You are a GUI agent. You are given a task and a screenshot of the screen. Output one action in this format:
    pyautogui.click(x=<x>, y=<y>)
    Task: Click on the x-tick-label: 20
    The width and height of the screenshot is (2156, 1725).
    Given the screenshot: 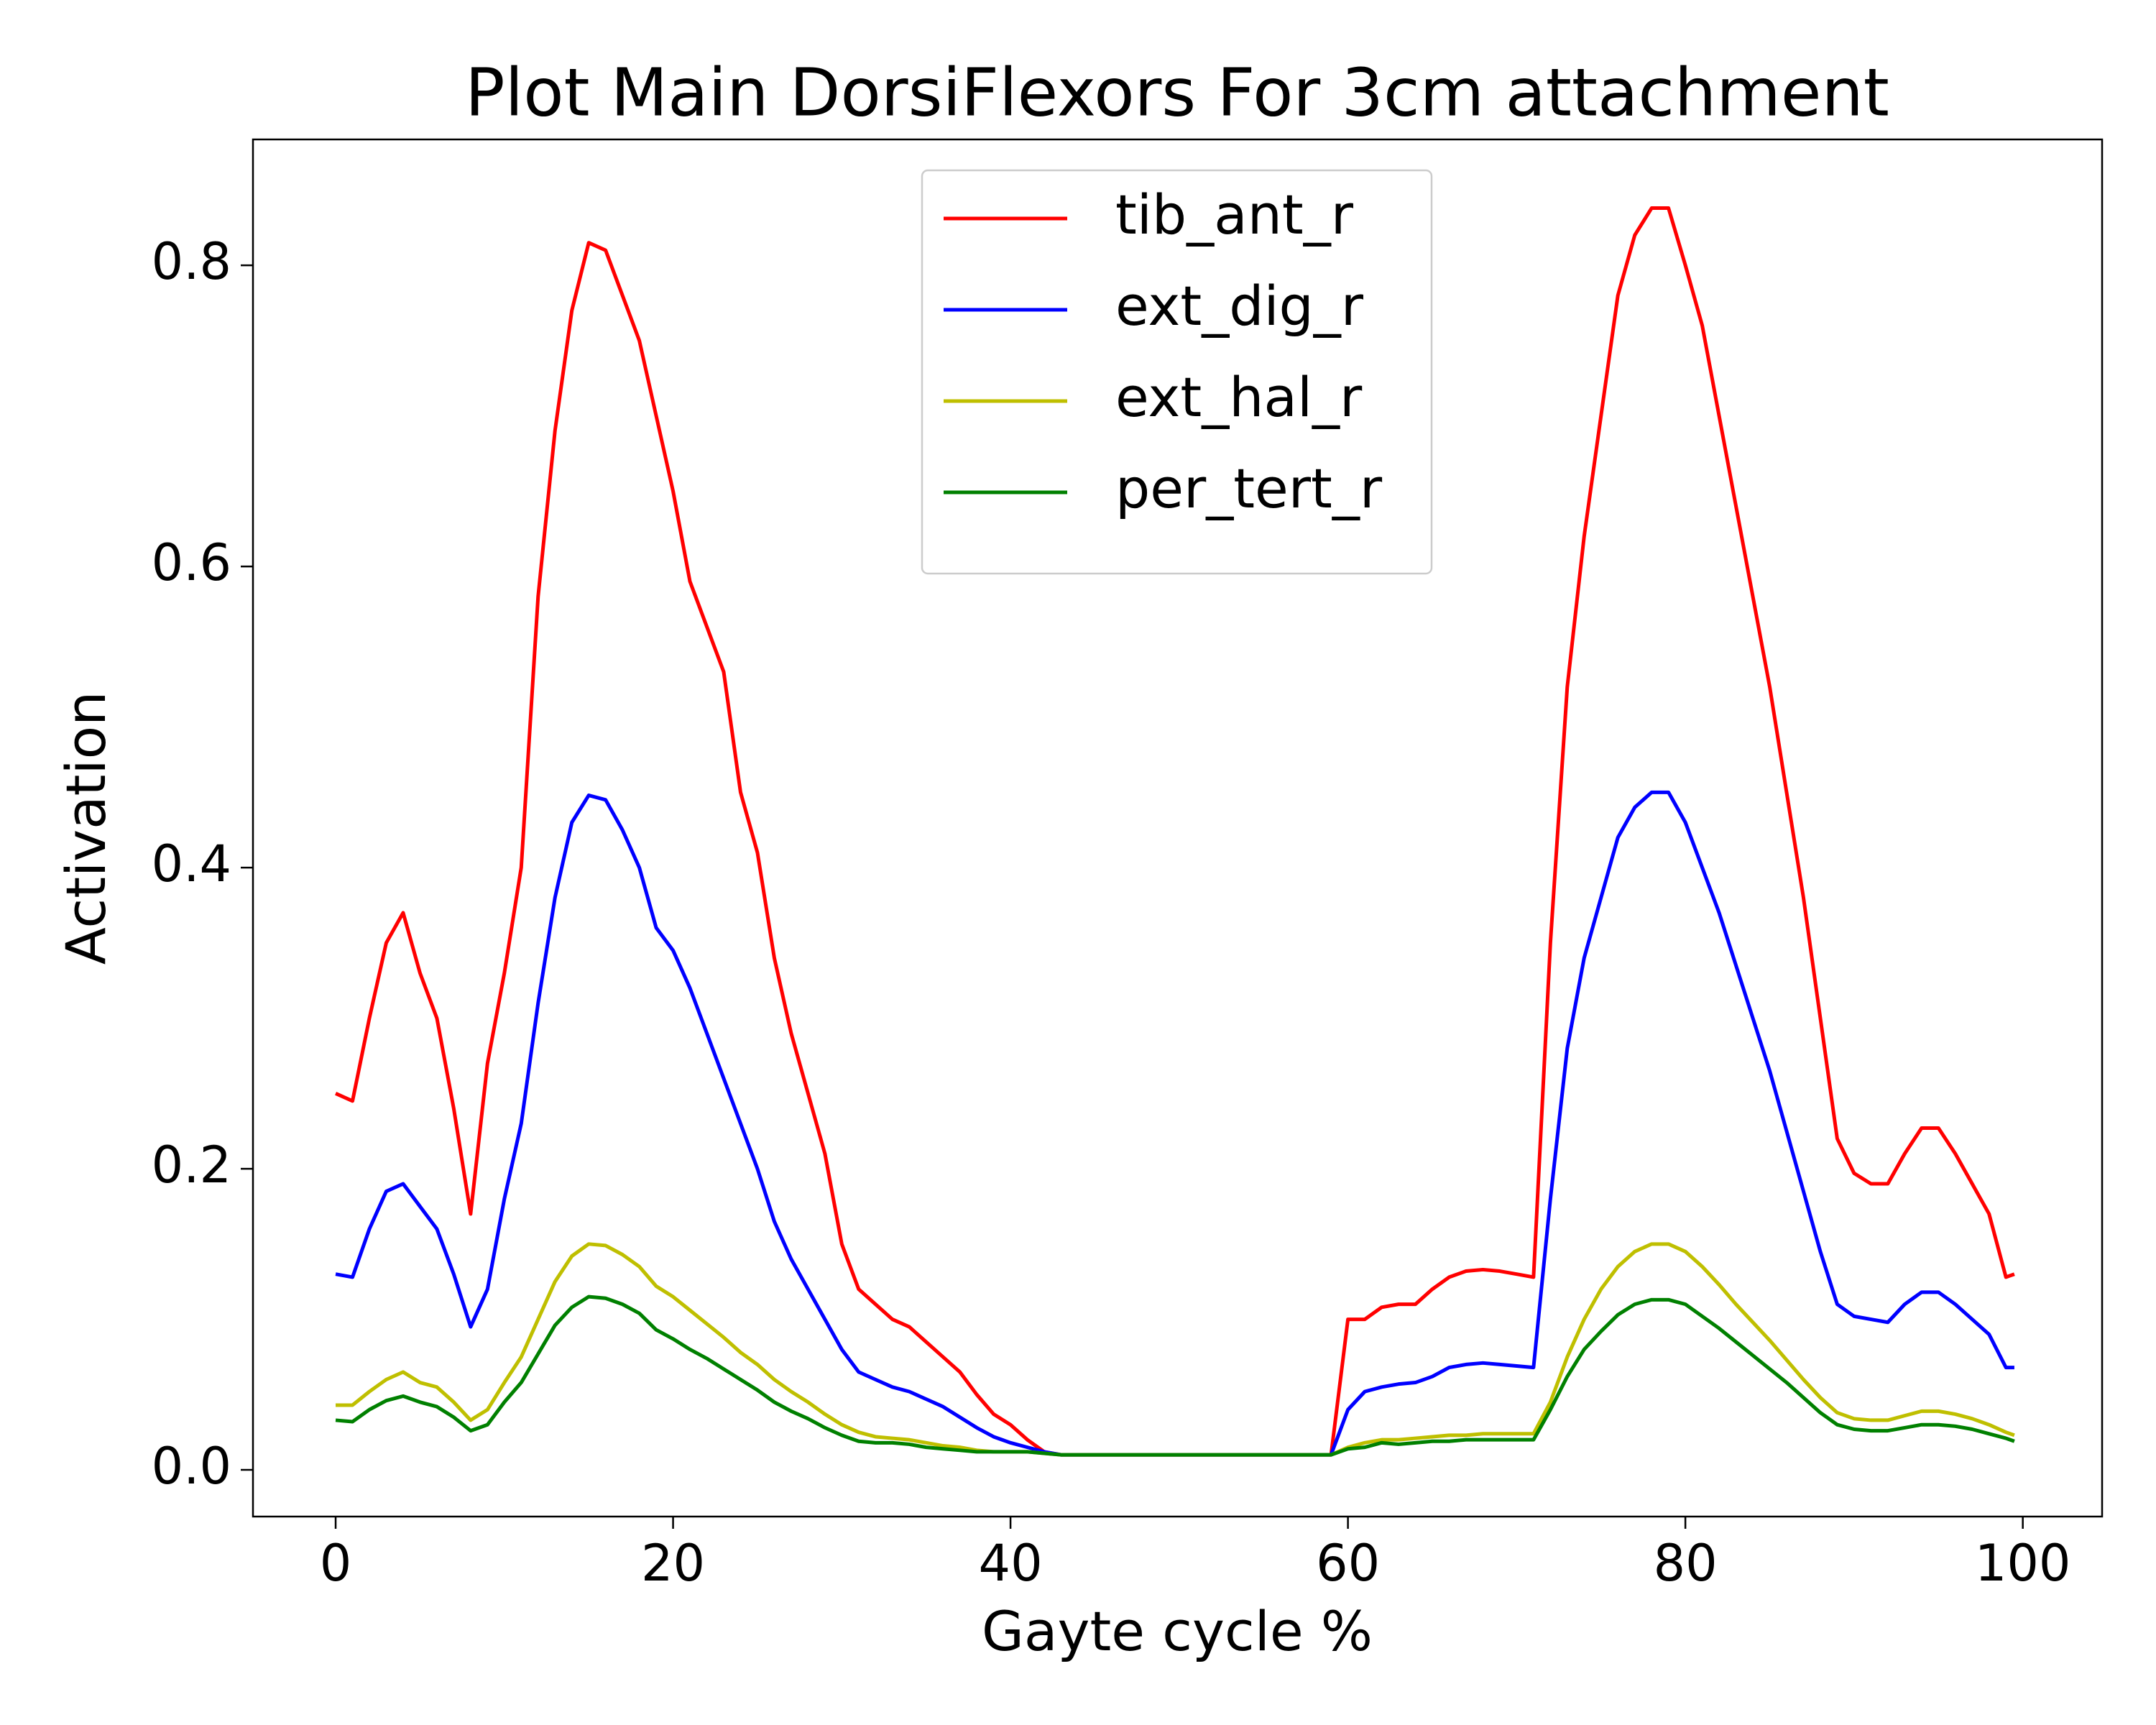 What is the action you would take?
    pyautogui.click(x=673, y=1563)
    